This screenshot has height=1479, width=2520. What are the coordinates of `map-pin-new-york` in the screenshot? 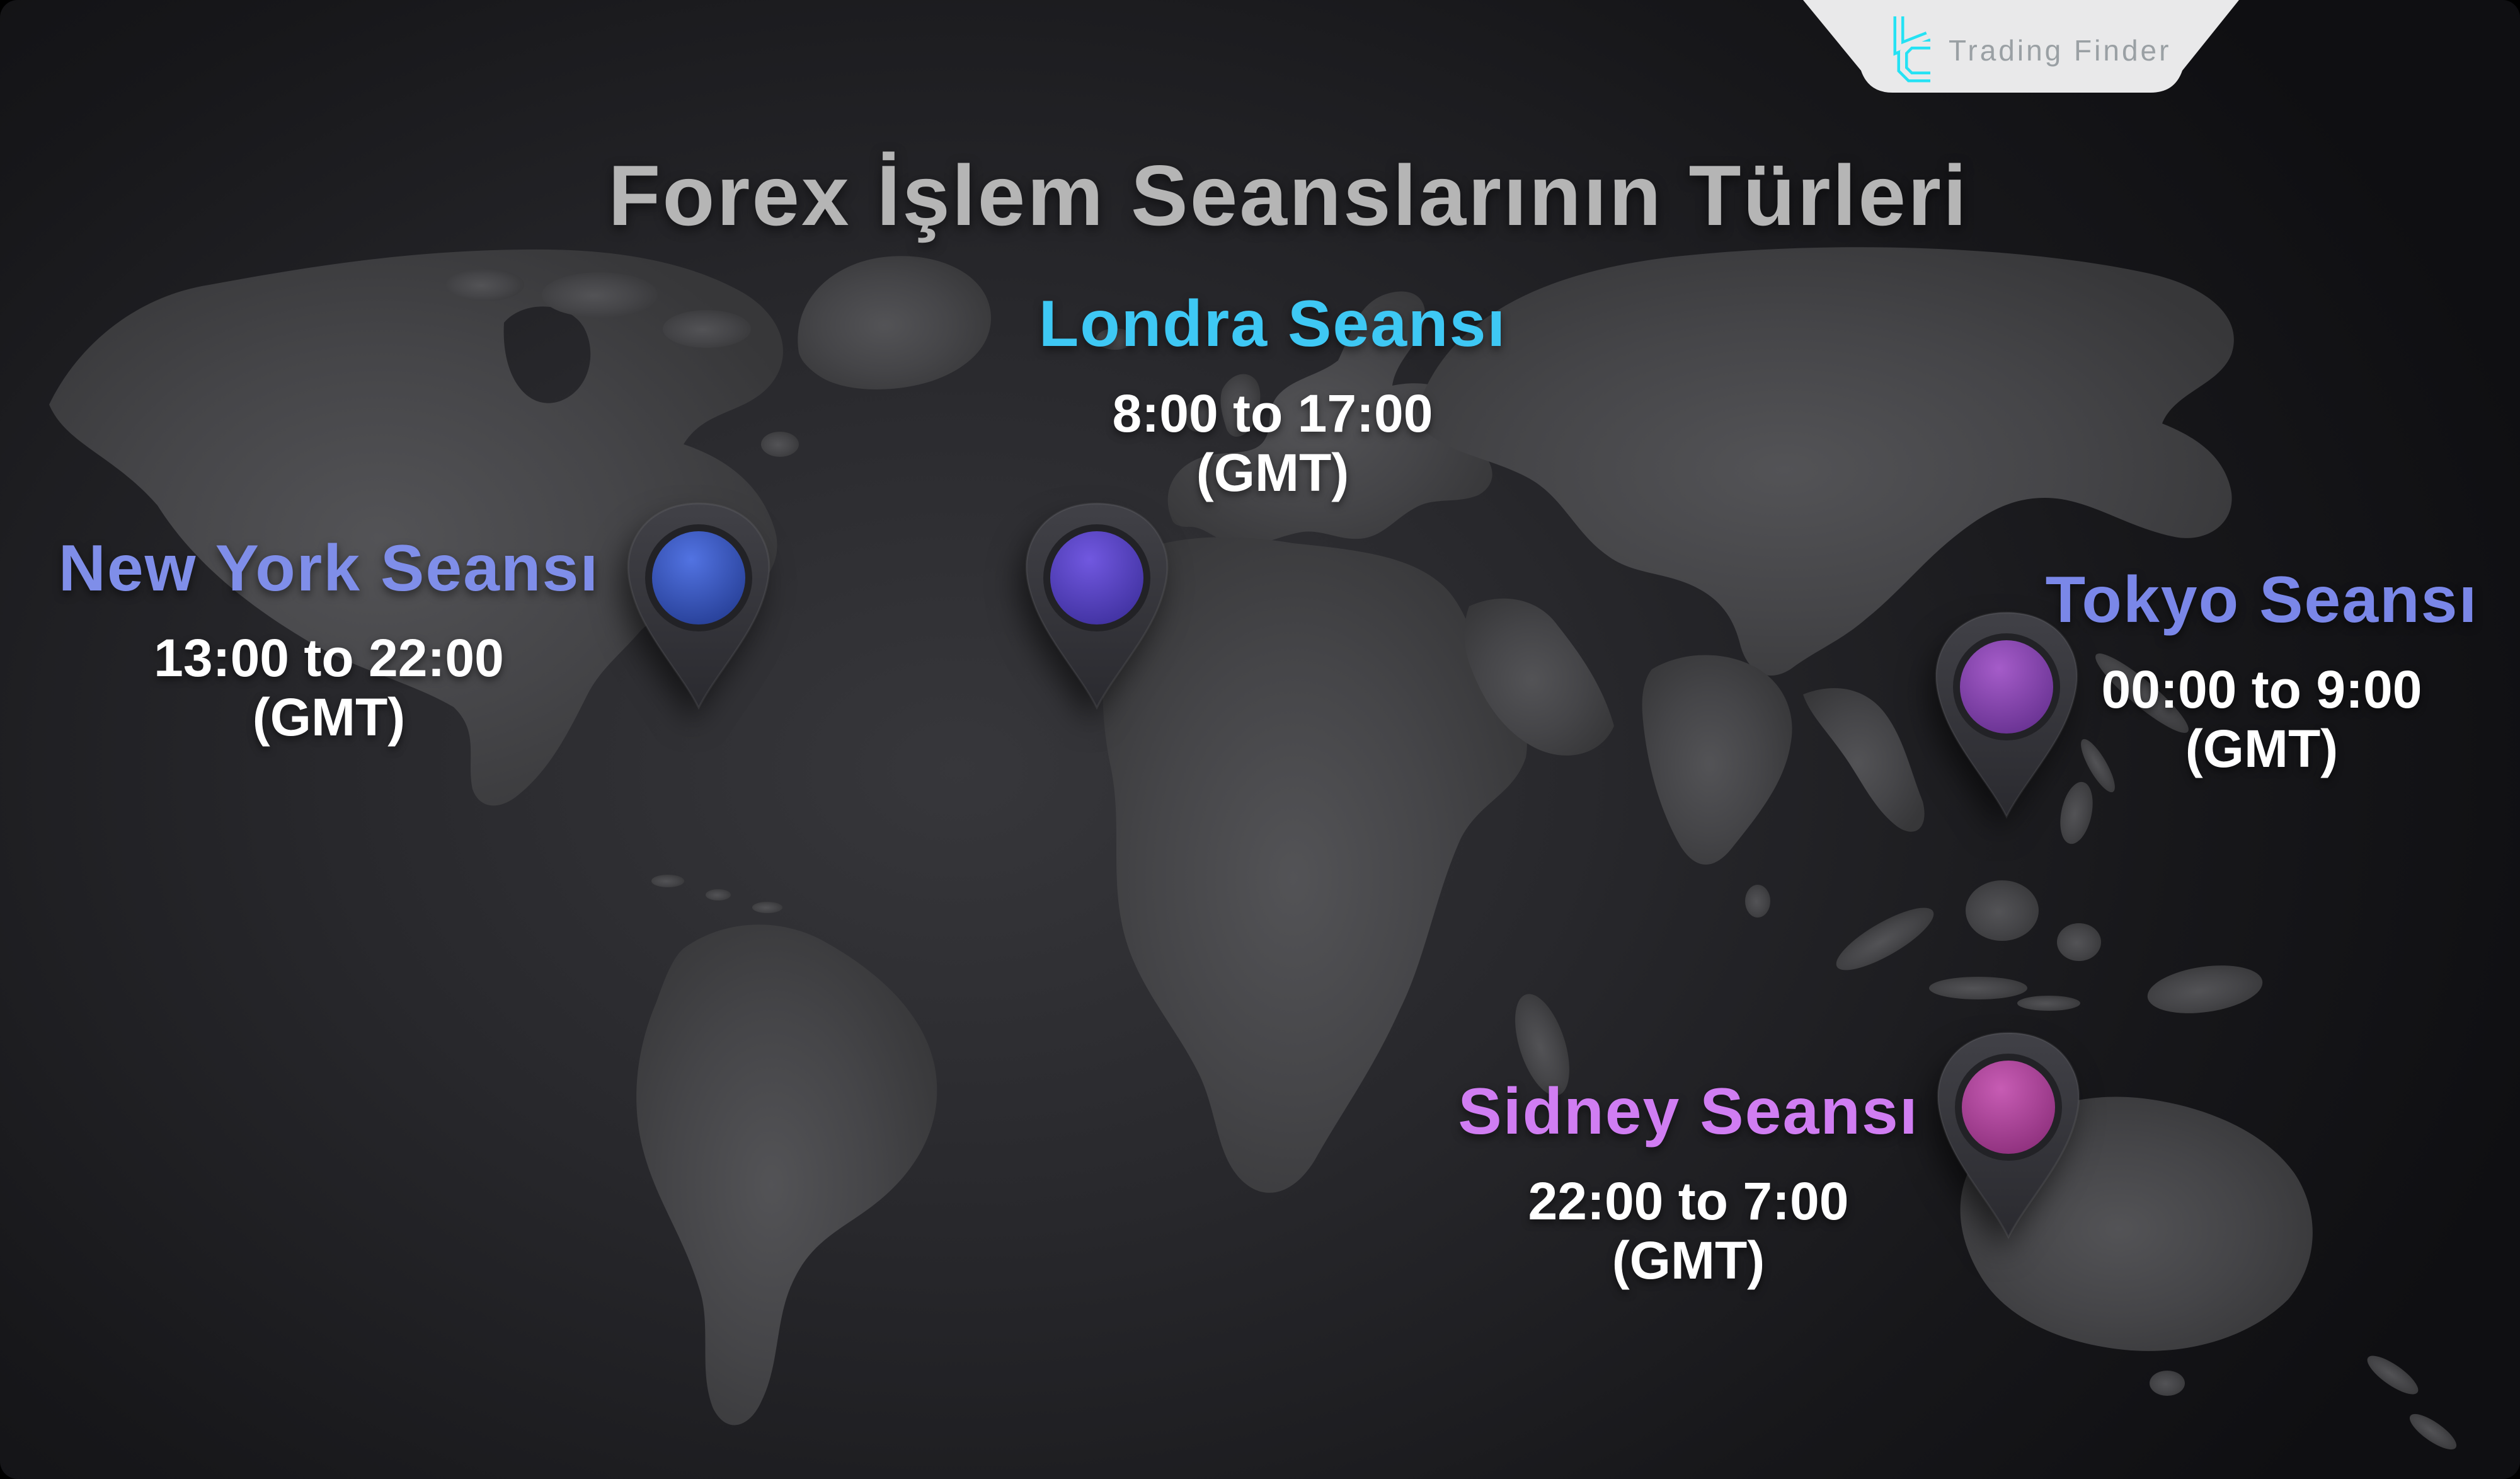 It's located at (698, 606).